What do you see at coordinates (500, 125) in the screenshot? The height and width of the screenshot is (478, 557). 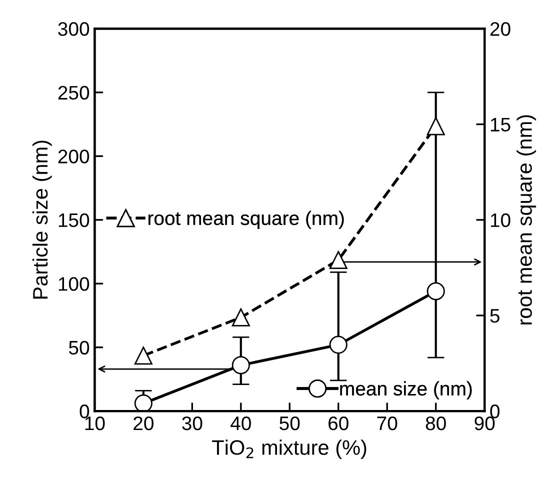 I see `y2-tick-label: 15` at bounding box center [500, 125].